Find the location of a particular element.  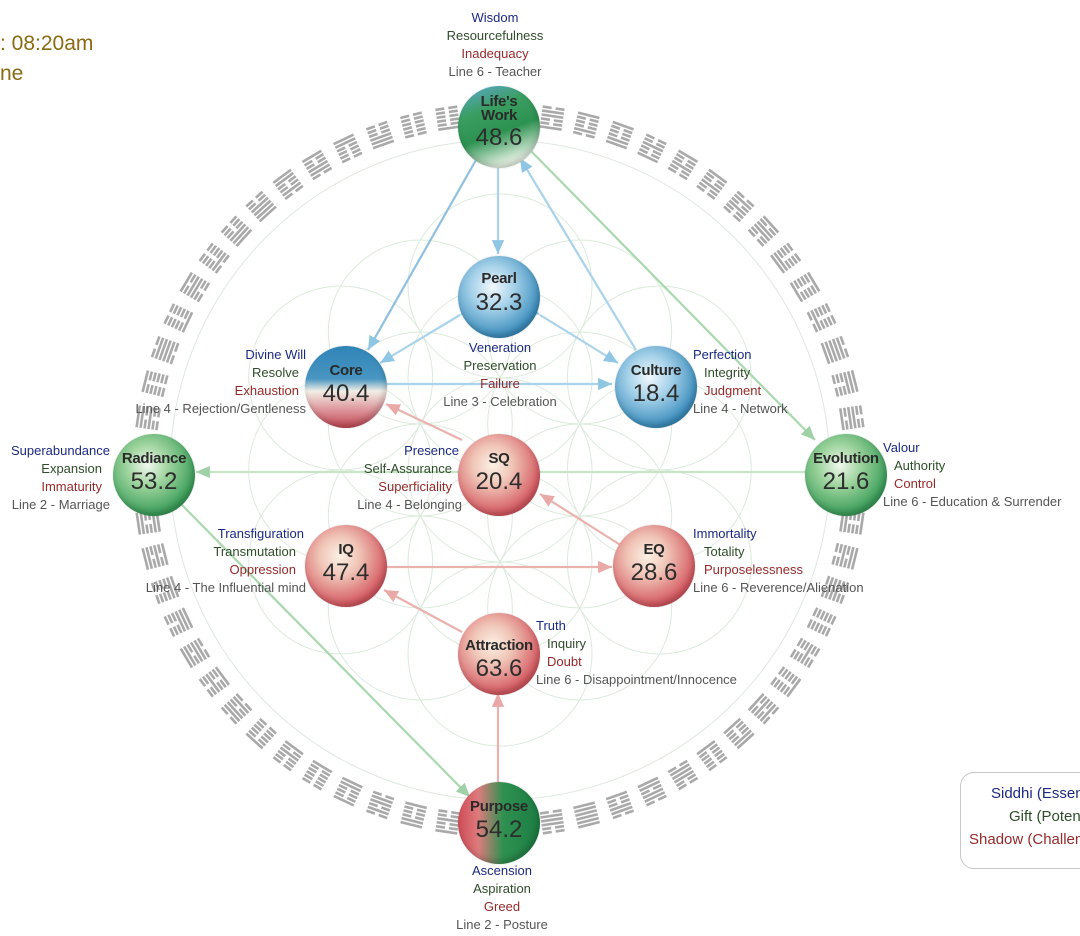

sphere-name: EQ is located at coordinates (654, 549).